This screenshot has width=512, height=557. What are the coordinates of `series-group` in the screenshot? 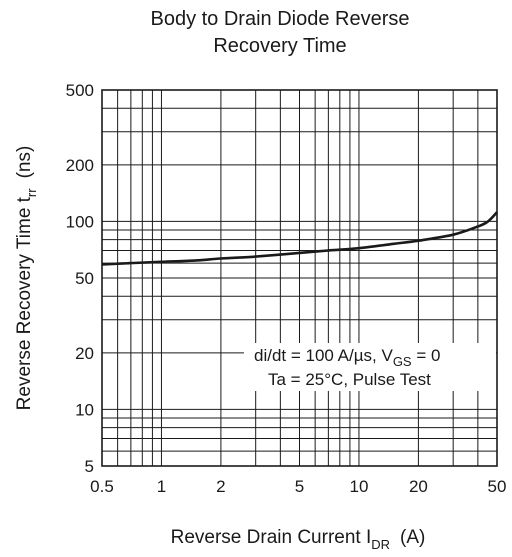 It's located at (299, 238).